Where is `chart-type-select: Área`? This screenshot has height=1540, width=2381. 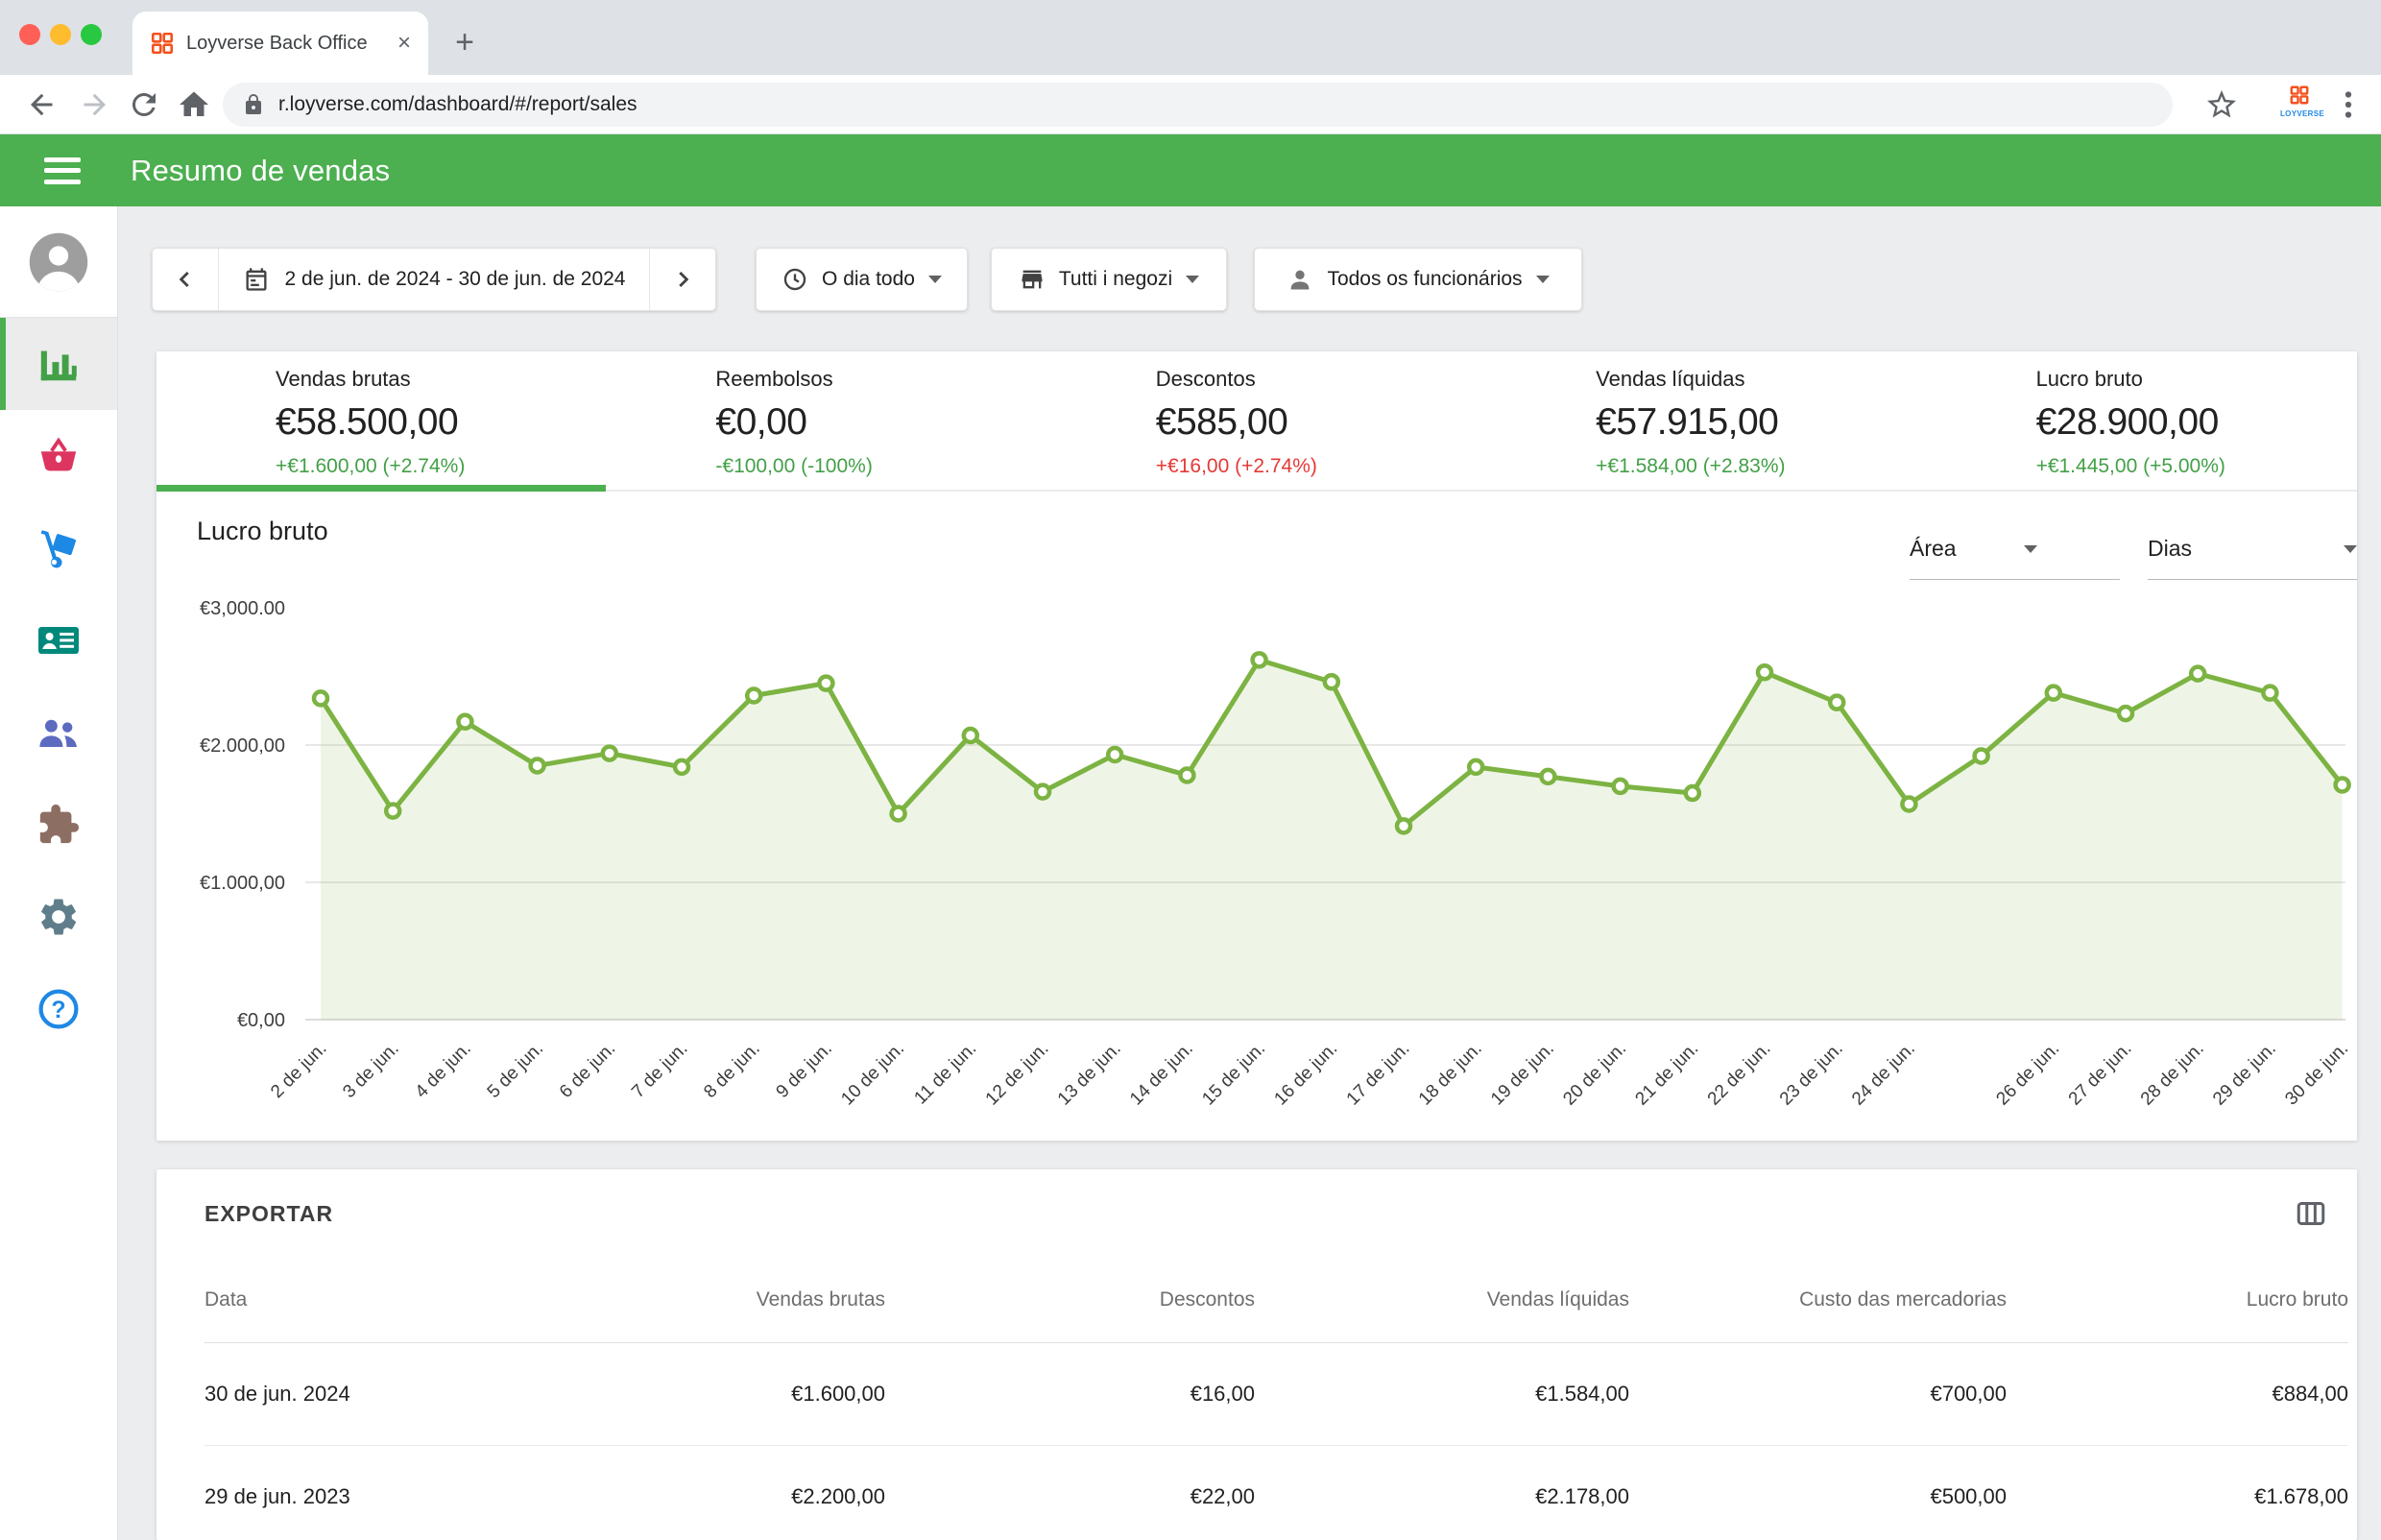 chart-type-select: Área is located at coordinates (2015, 558).